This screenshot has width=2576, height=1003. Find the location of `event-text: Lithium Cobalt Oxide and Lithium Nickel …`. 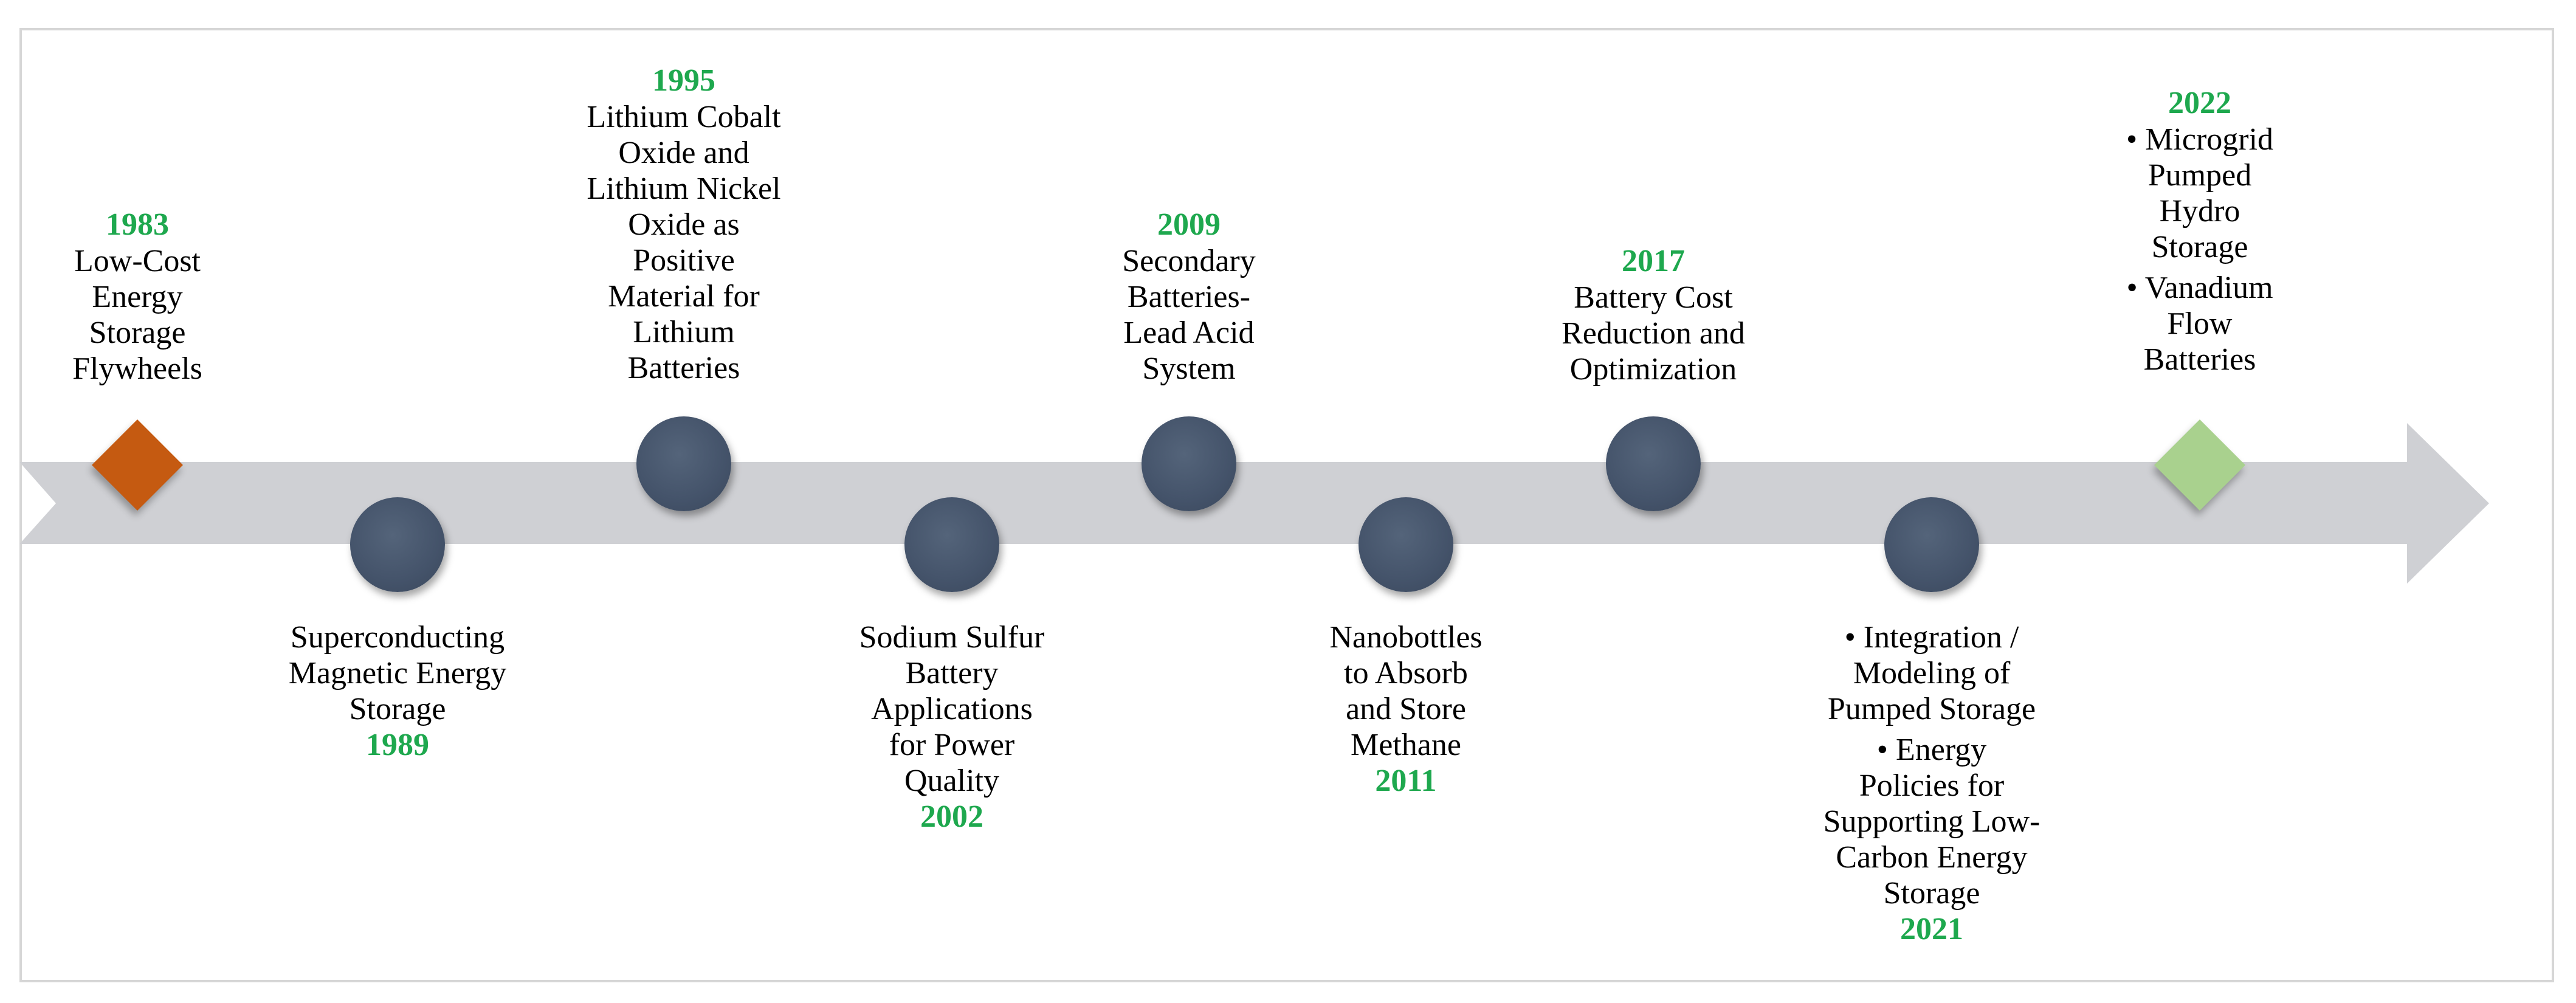

event-text: Lithium Cobalt Oxide and Lithium Nickel … is located at coordinates (684, 242).